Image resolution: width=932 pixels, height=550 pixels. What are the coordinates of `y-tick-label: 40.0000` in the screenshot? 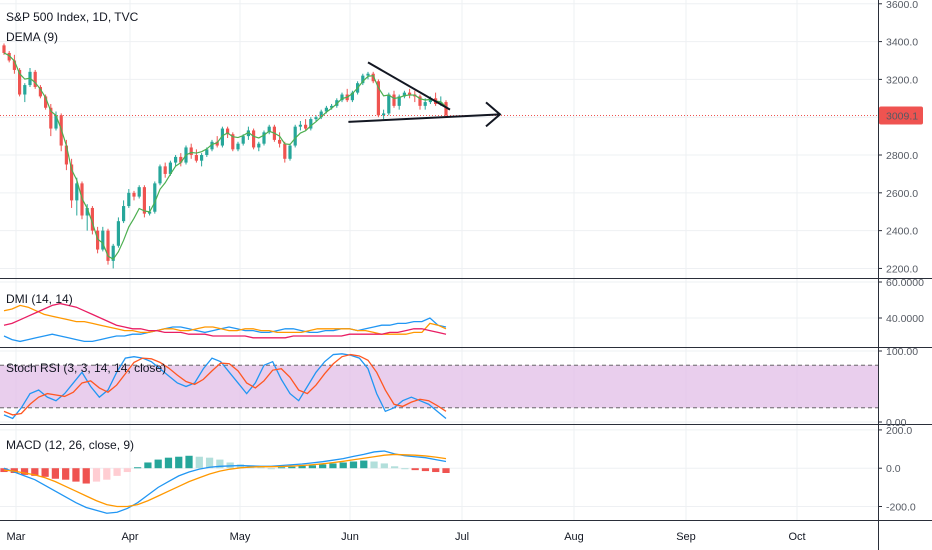 It's located at (905, 319).